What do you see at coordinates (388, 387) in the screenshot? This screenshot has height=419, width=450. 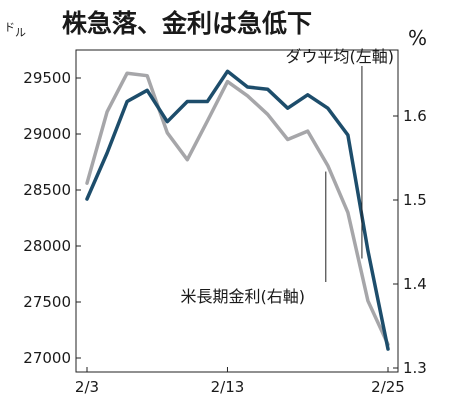 I see `x-tick-label: 2/25` at bounding box center [388, 387].